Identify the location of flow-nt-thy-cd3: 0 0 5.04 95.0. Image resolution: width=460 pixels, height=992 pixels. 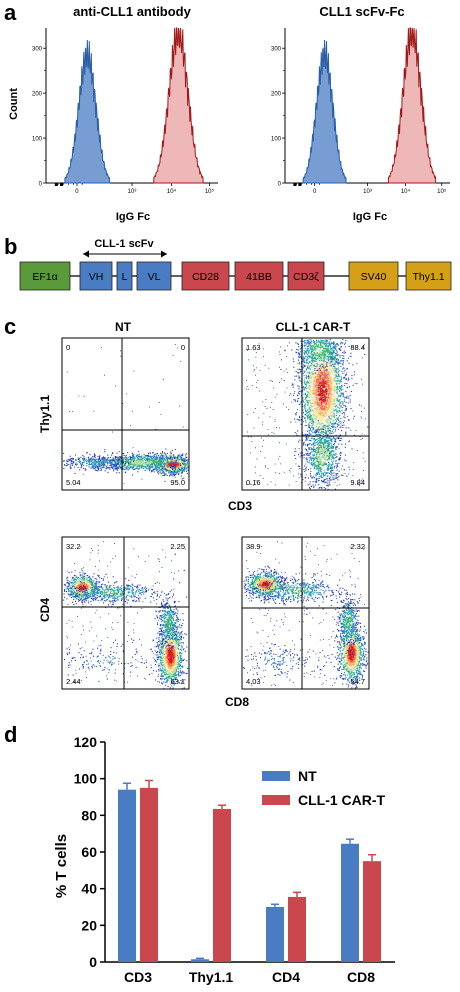
(125, 414).